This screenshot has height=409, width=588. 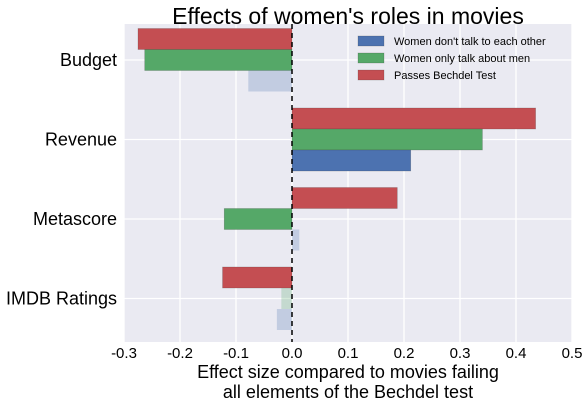 What do you see at coordinates (180, 353) in the screenshot?
I see `x-tick-label: -0.2` at bounding box center [180, 353].